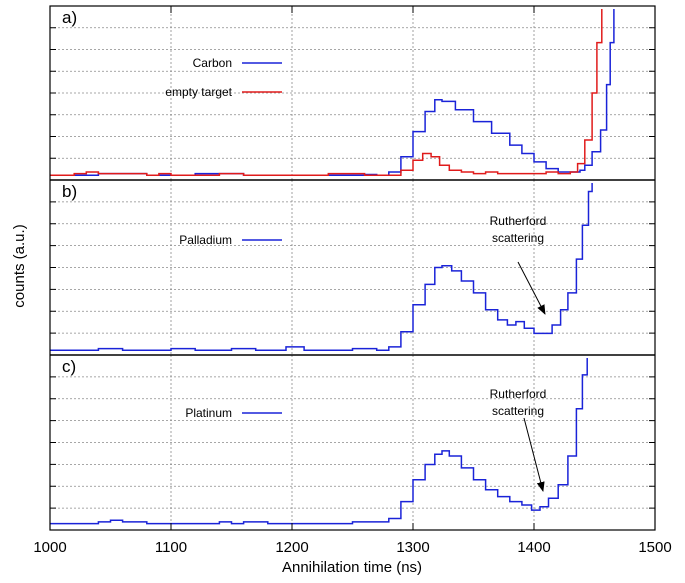 The image size is (685, 583). Describe the element at coordinates (205, 240) in the screenshot. I see `legend-entry-palladium: Palladium` at that location.